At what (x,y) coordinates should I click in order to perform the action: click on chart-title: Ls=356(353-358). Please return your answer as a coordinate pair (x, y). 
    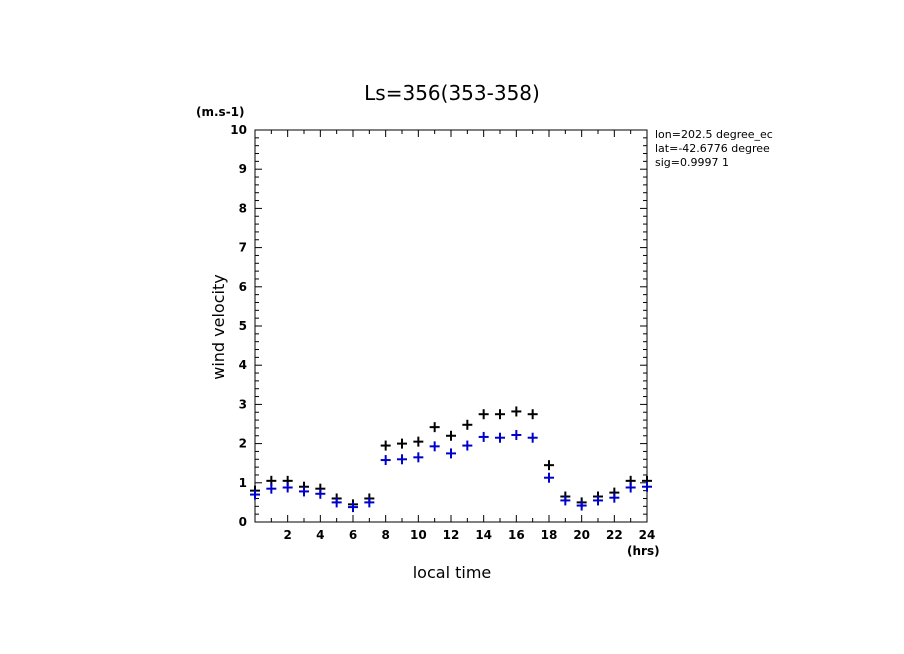
    Looking at the image, I should click on (452, 93).